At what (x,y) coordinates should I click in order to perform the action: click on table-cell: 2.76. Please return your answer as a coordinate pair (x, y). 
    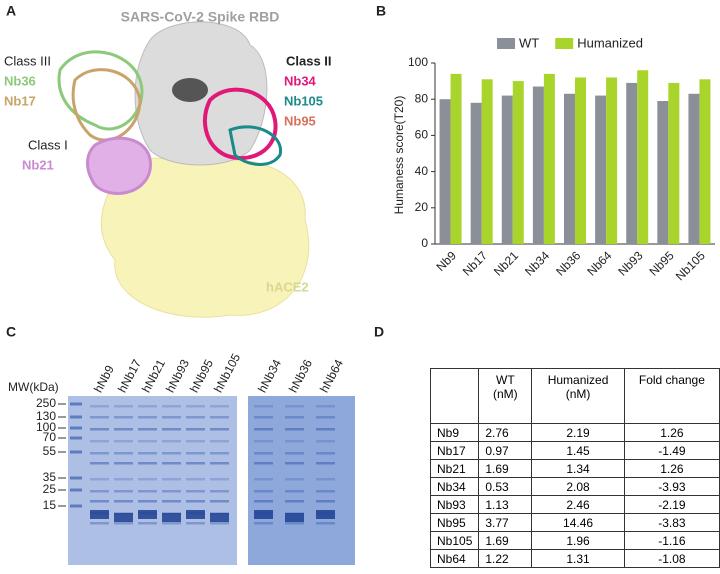
    Looking at the image, I should click on (505, 432).